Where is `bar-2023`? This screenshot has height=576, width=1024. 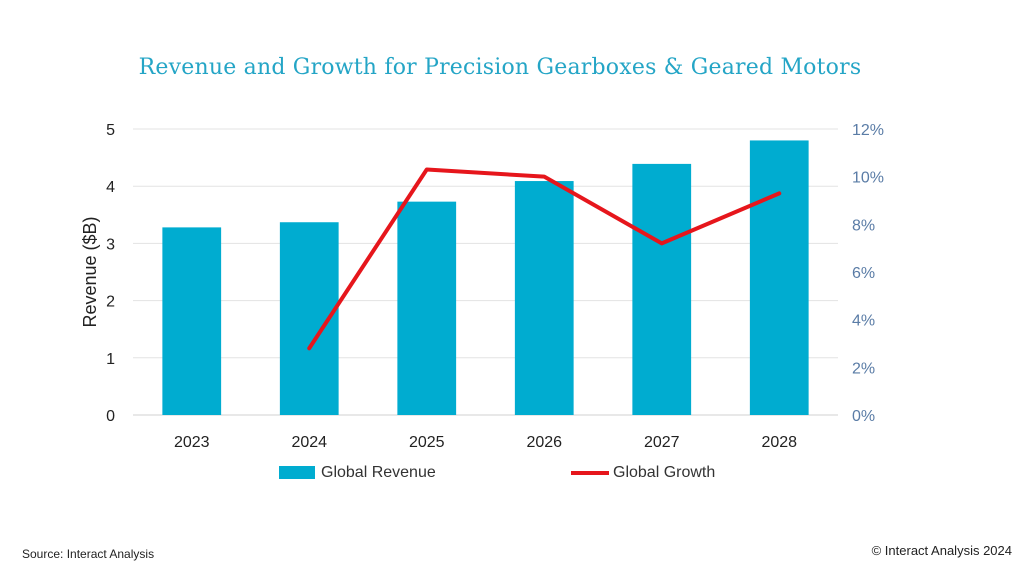
bar-2023 is located at coordinates (192, 321).